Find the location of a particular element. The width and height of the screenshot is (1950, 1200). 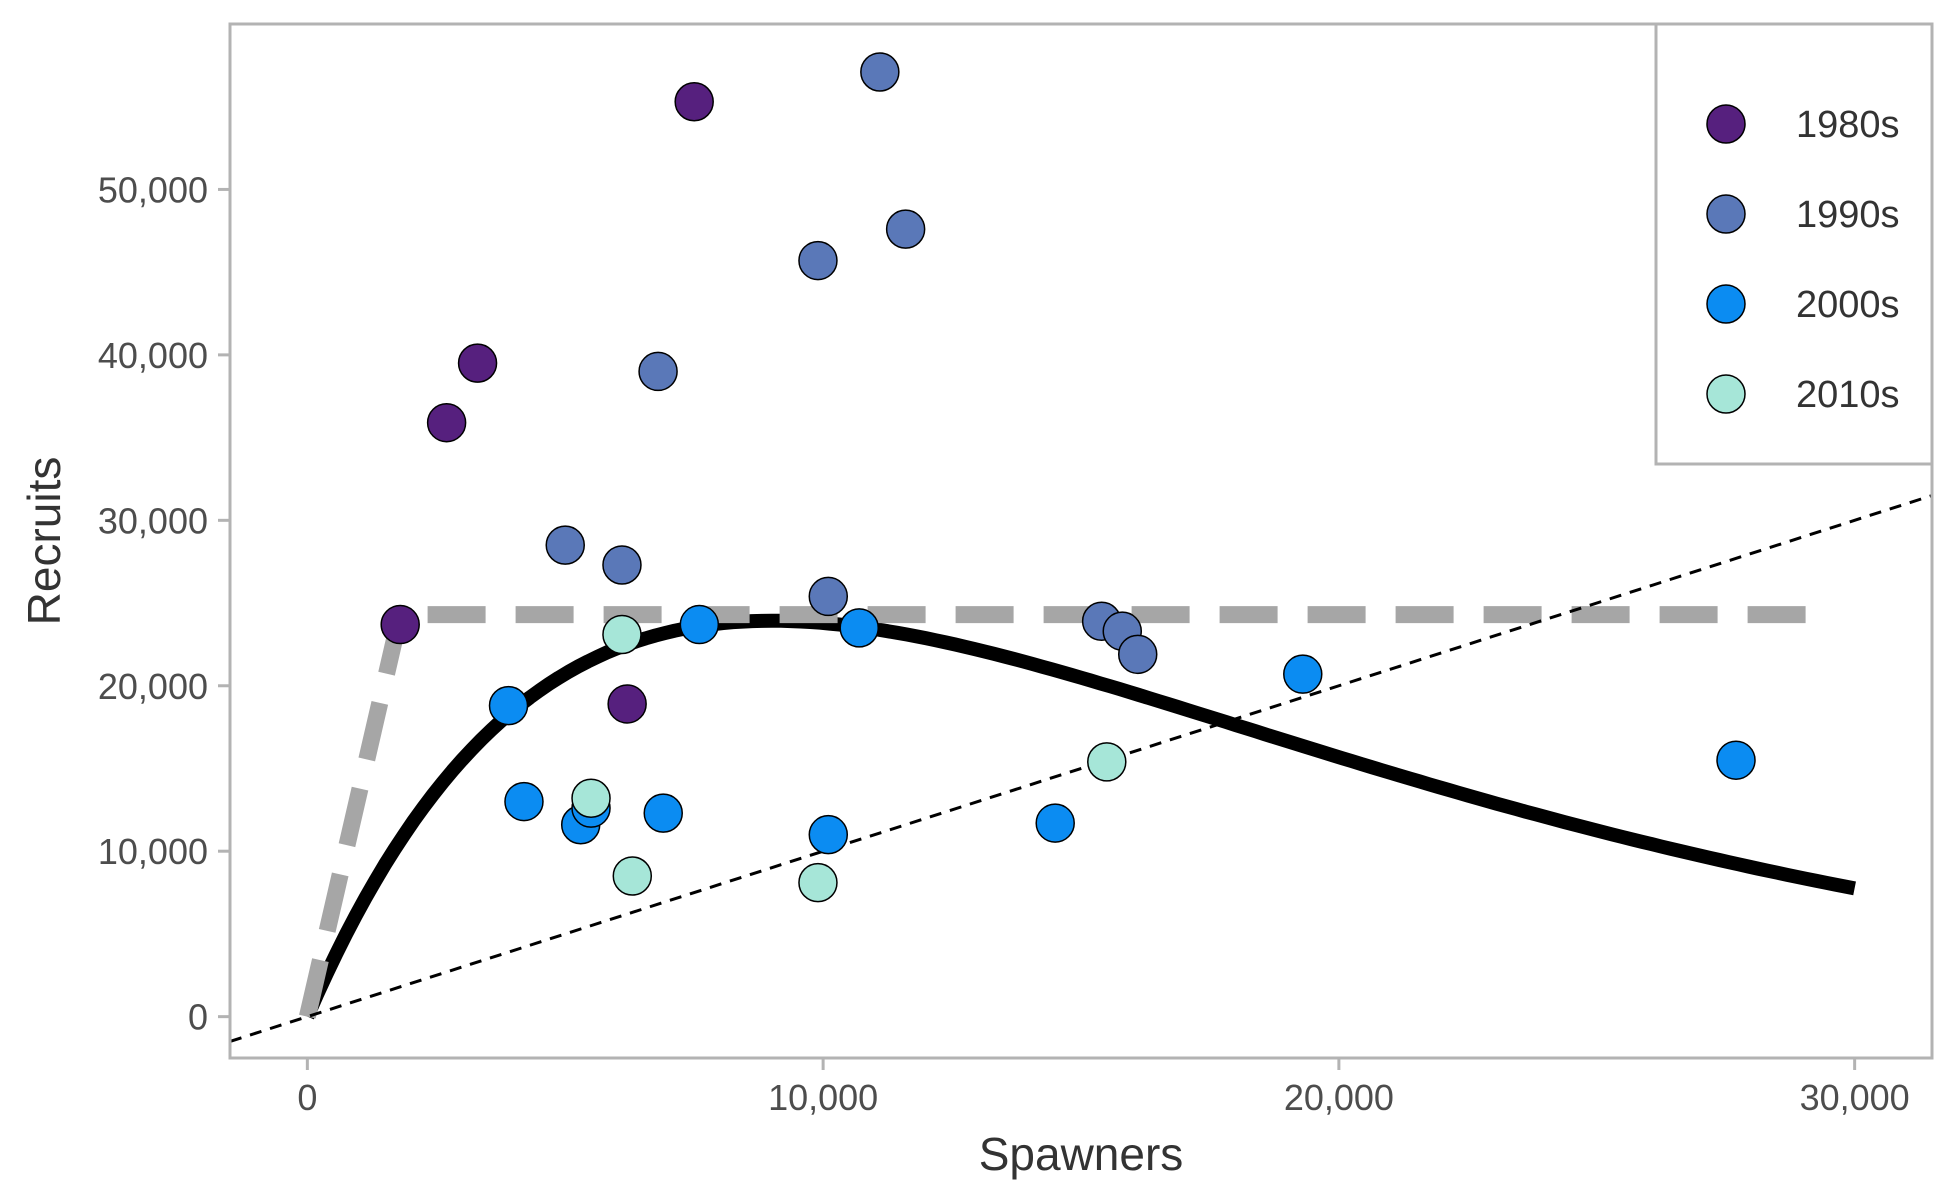

y-tick-label: 0 is located at coordinates (198, 1017).